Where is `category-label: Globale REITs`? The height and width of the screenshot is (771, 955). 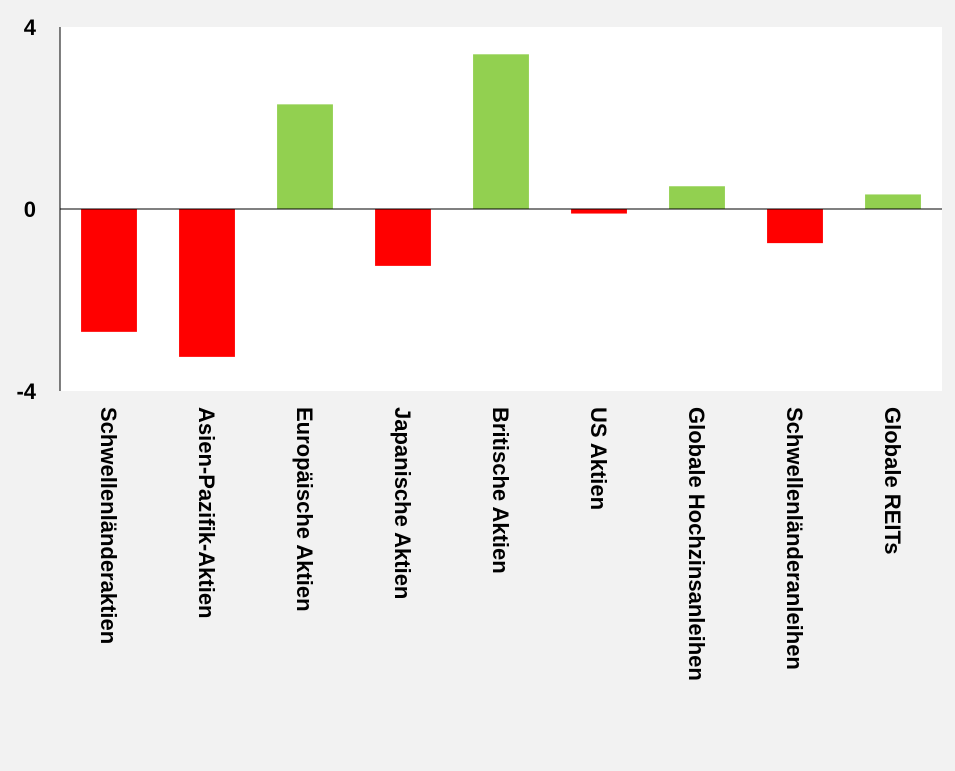
category-label: Globale REITs is located at coordinates (892, 481).